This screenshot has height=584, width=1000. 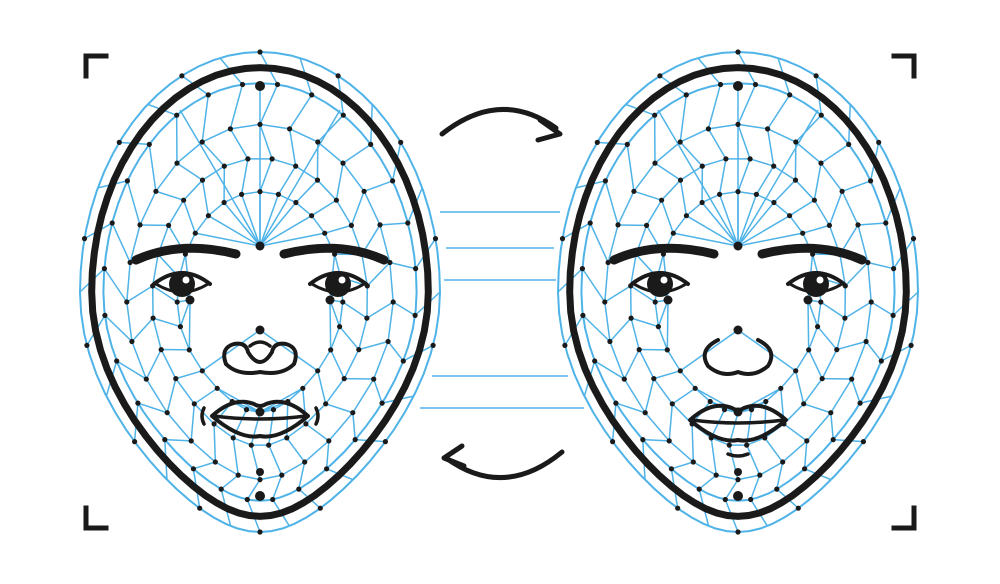 I want to click on mouth-corner-left, so click(x=203, y=416).